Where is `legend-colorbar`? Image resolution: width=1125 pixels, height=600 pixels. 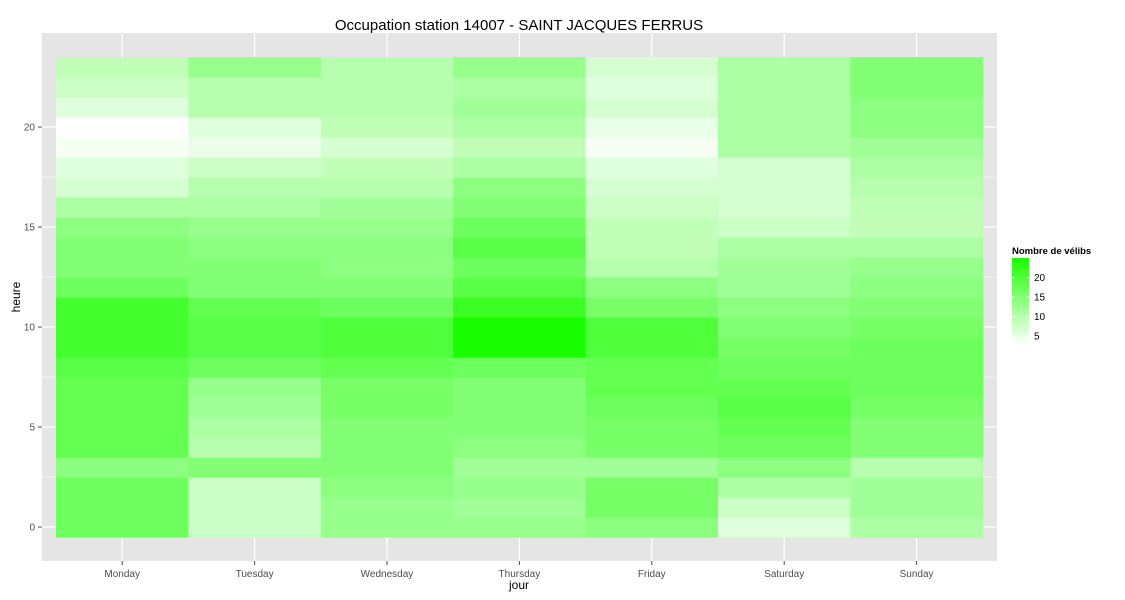
legend-colorbar is located at coordinates (1020, 301).